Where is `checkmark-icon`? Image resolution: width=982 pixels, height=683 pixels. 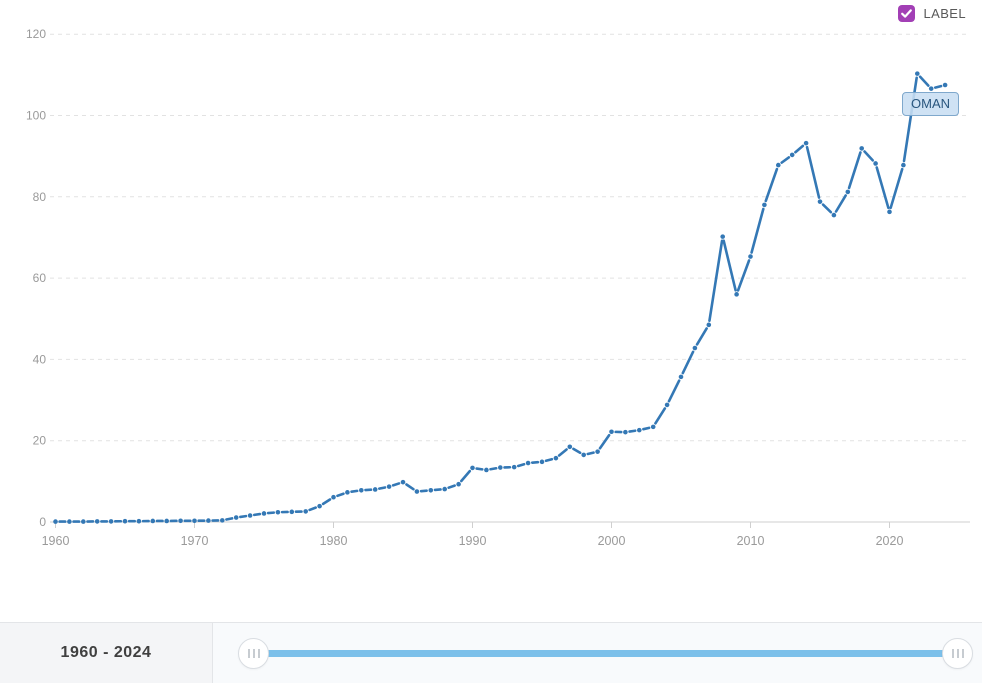 checkmark-icon is located at coordinates (906, 13).